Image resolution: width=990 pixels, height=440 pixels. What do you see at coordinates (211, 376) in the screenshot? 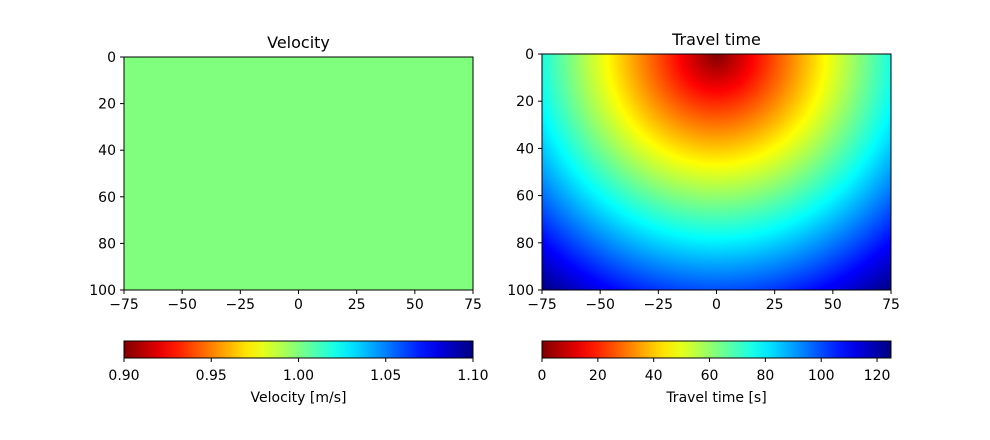
I see `colorbar-tick-label: 0.95` at bounding box center [211, 376].